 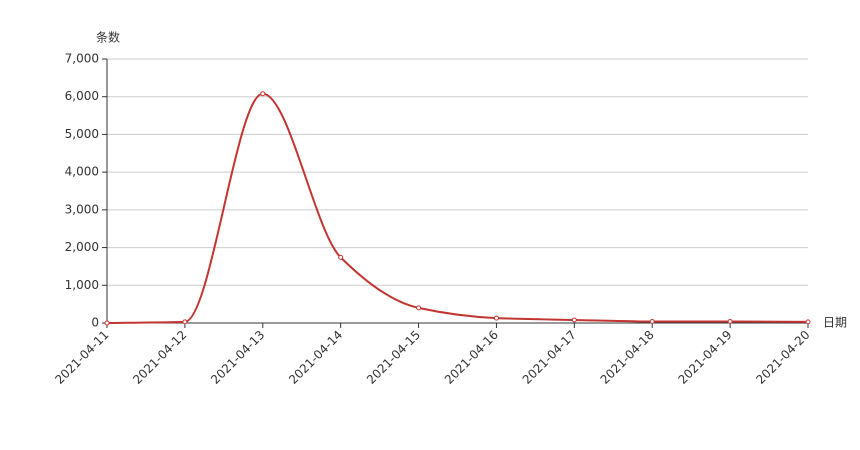 I want to click on x-tick-label: 2021-04-12, so click(x=159, y=357).